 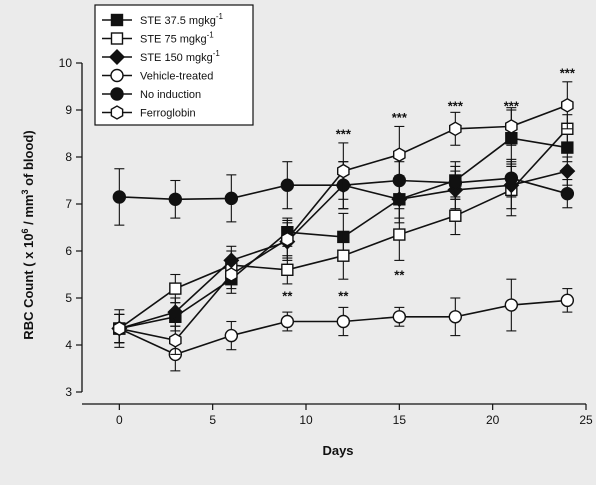 I want to click on legend-label-main: Vehicle-treated, so click(x=176, y=77).